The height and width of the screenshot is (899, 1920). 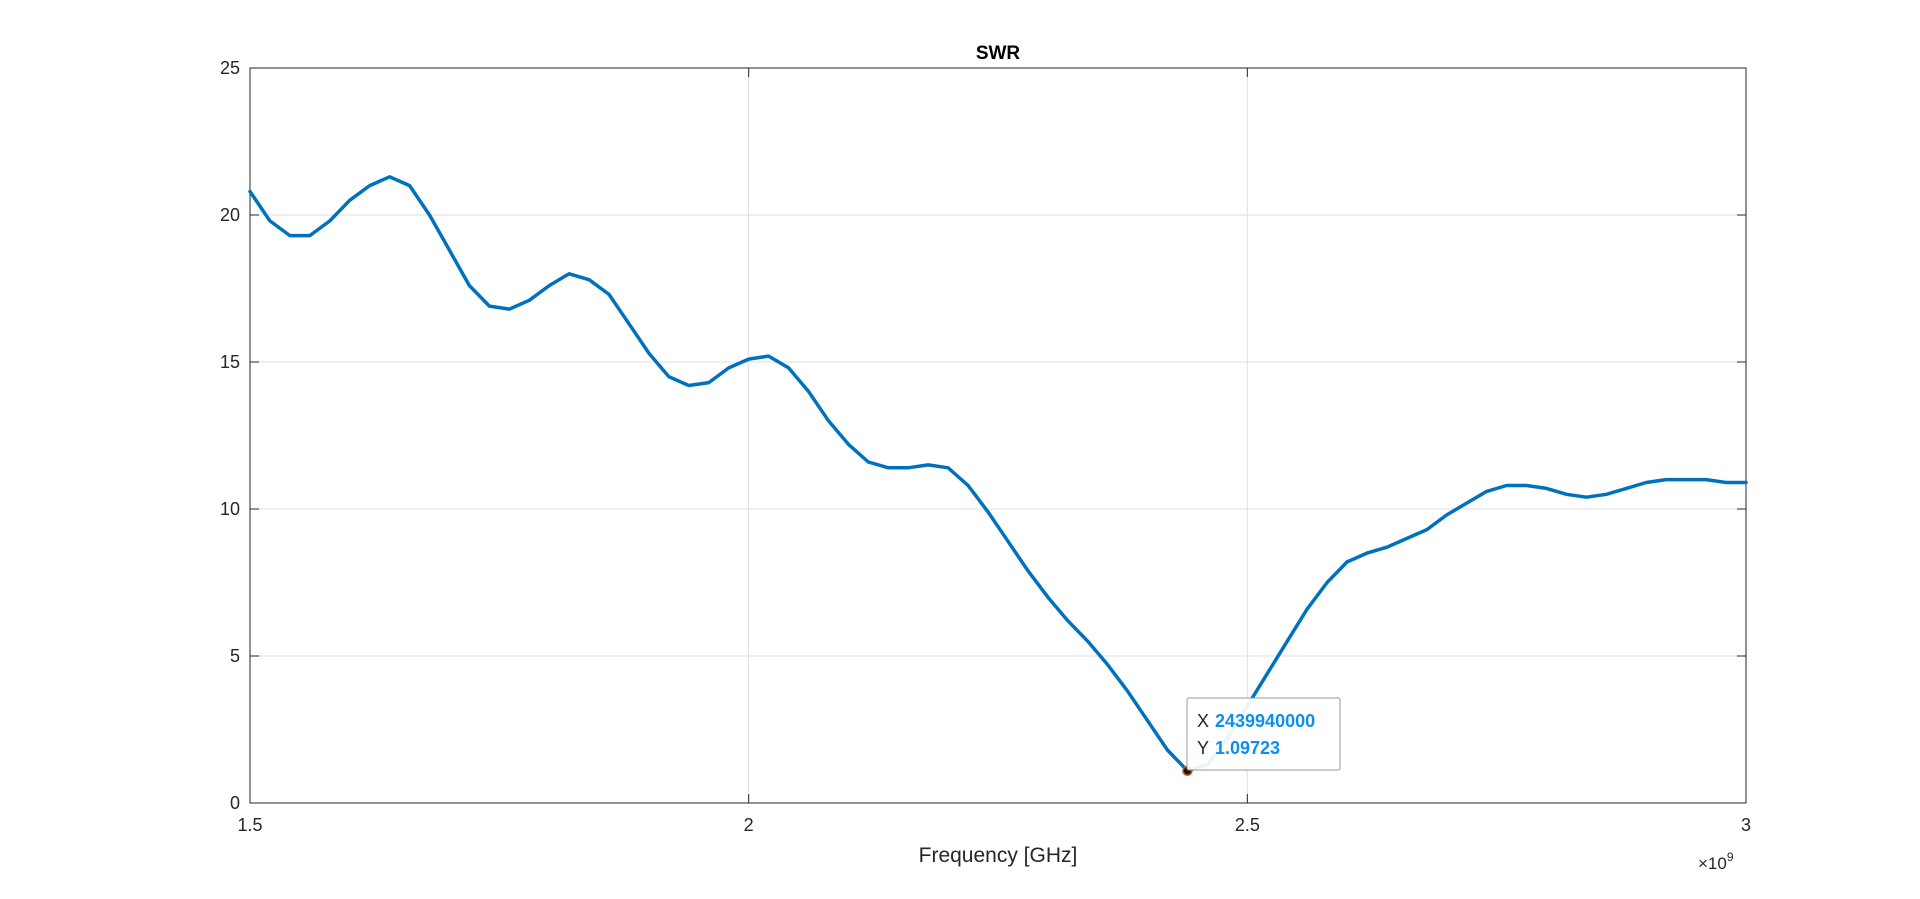 I want to click on x-exponent-power: 9, so click(x=1730, y=857).